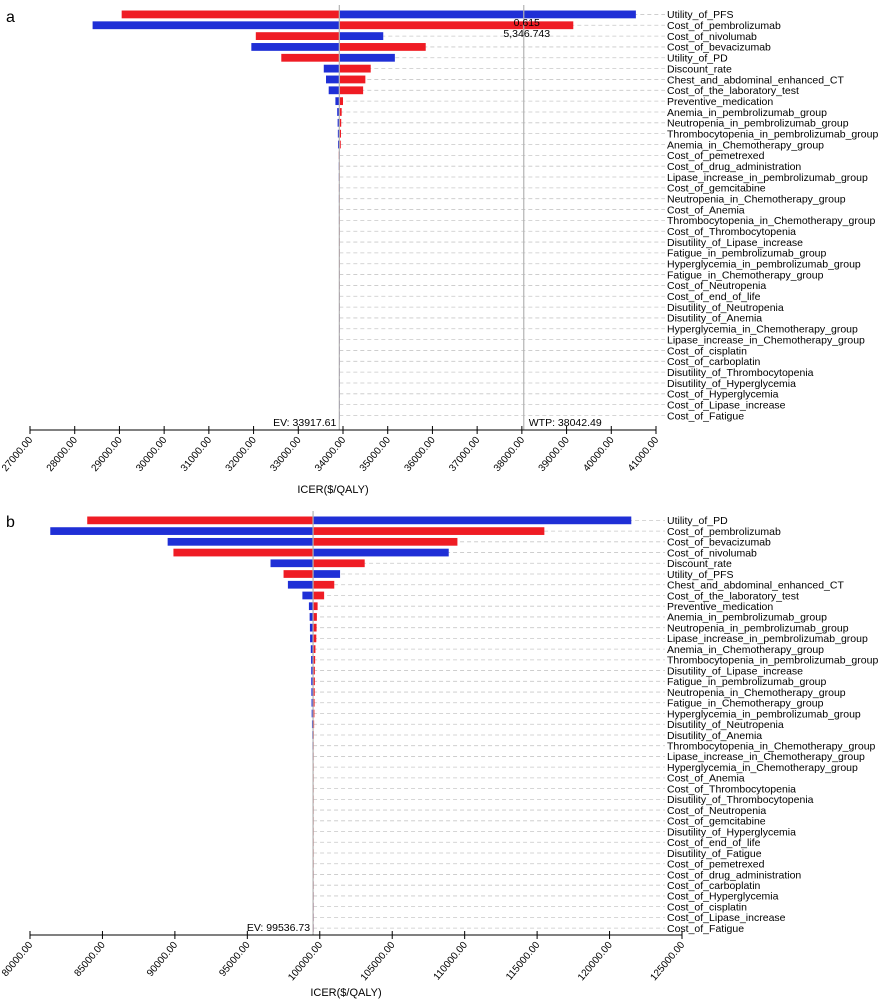 The image size is (886, 1008). I want to click on x-tick-label: 38000.00, so click(510, 454).